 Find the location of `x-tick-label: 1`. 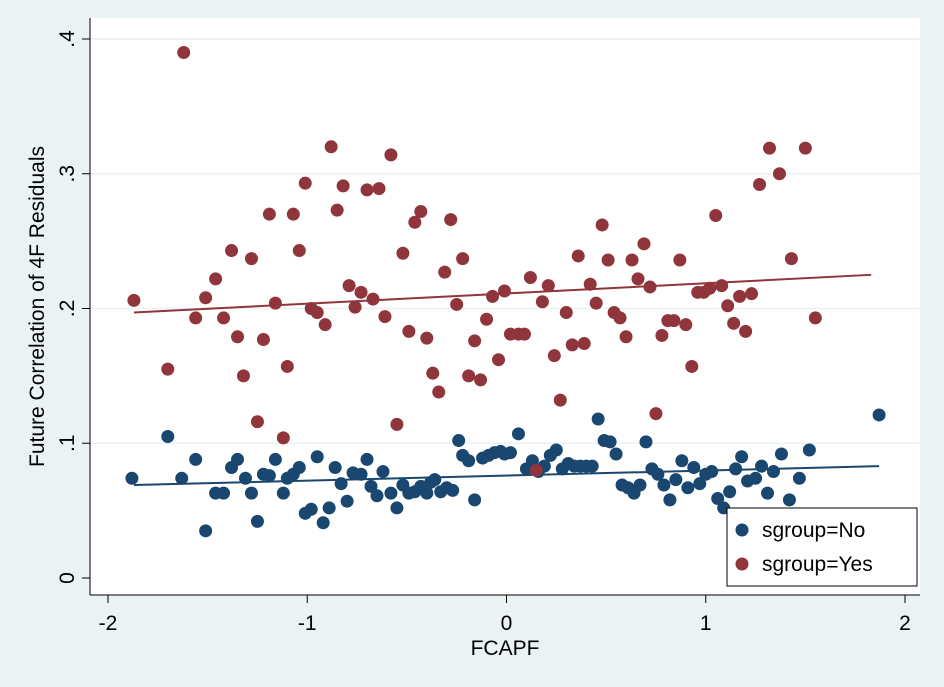

x-tick-label: 1 is located at coordinates (706, 623).